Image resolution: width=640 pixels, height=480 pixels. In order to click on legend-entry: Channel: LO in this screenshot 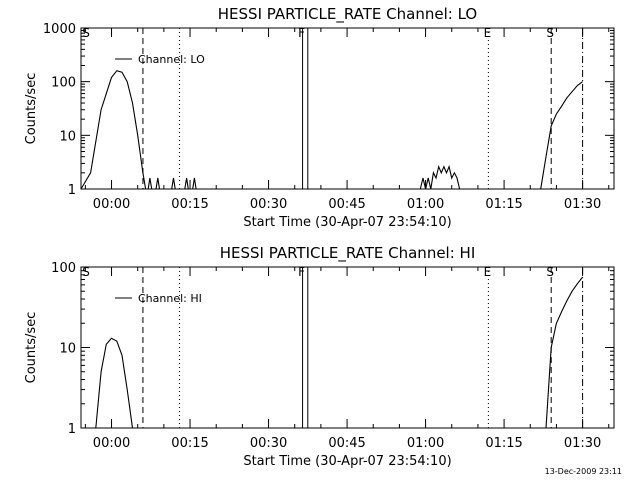, I will do `click(171, 59)`.